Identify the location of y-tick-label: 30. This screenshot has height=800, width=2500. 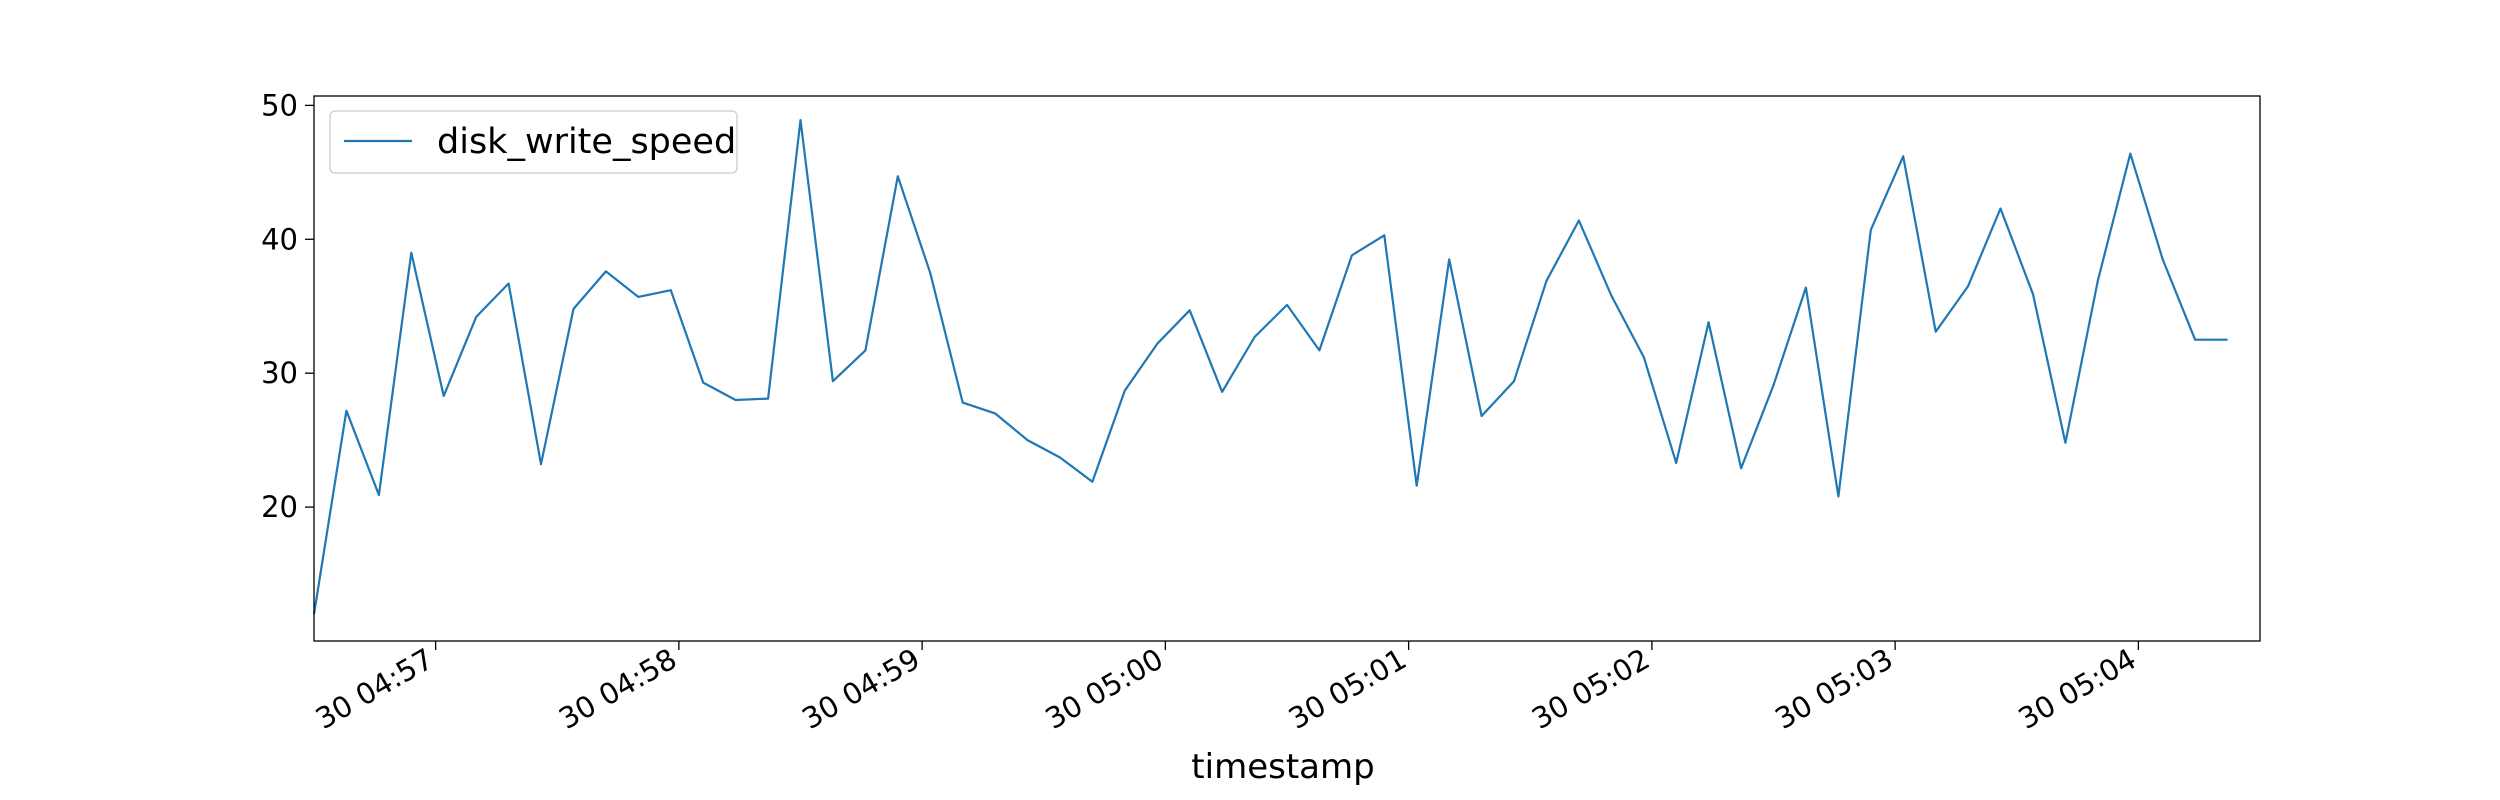
(279, 373).